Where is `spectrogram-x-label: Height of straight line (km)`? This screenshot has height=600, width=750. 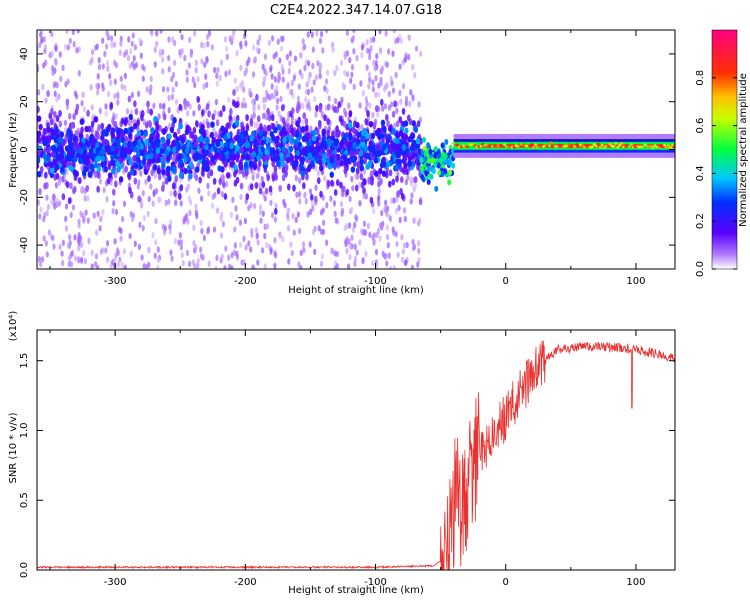 spectrogram-x-label: Height of straight line (km) is located at coordinates (356, 290).